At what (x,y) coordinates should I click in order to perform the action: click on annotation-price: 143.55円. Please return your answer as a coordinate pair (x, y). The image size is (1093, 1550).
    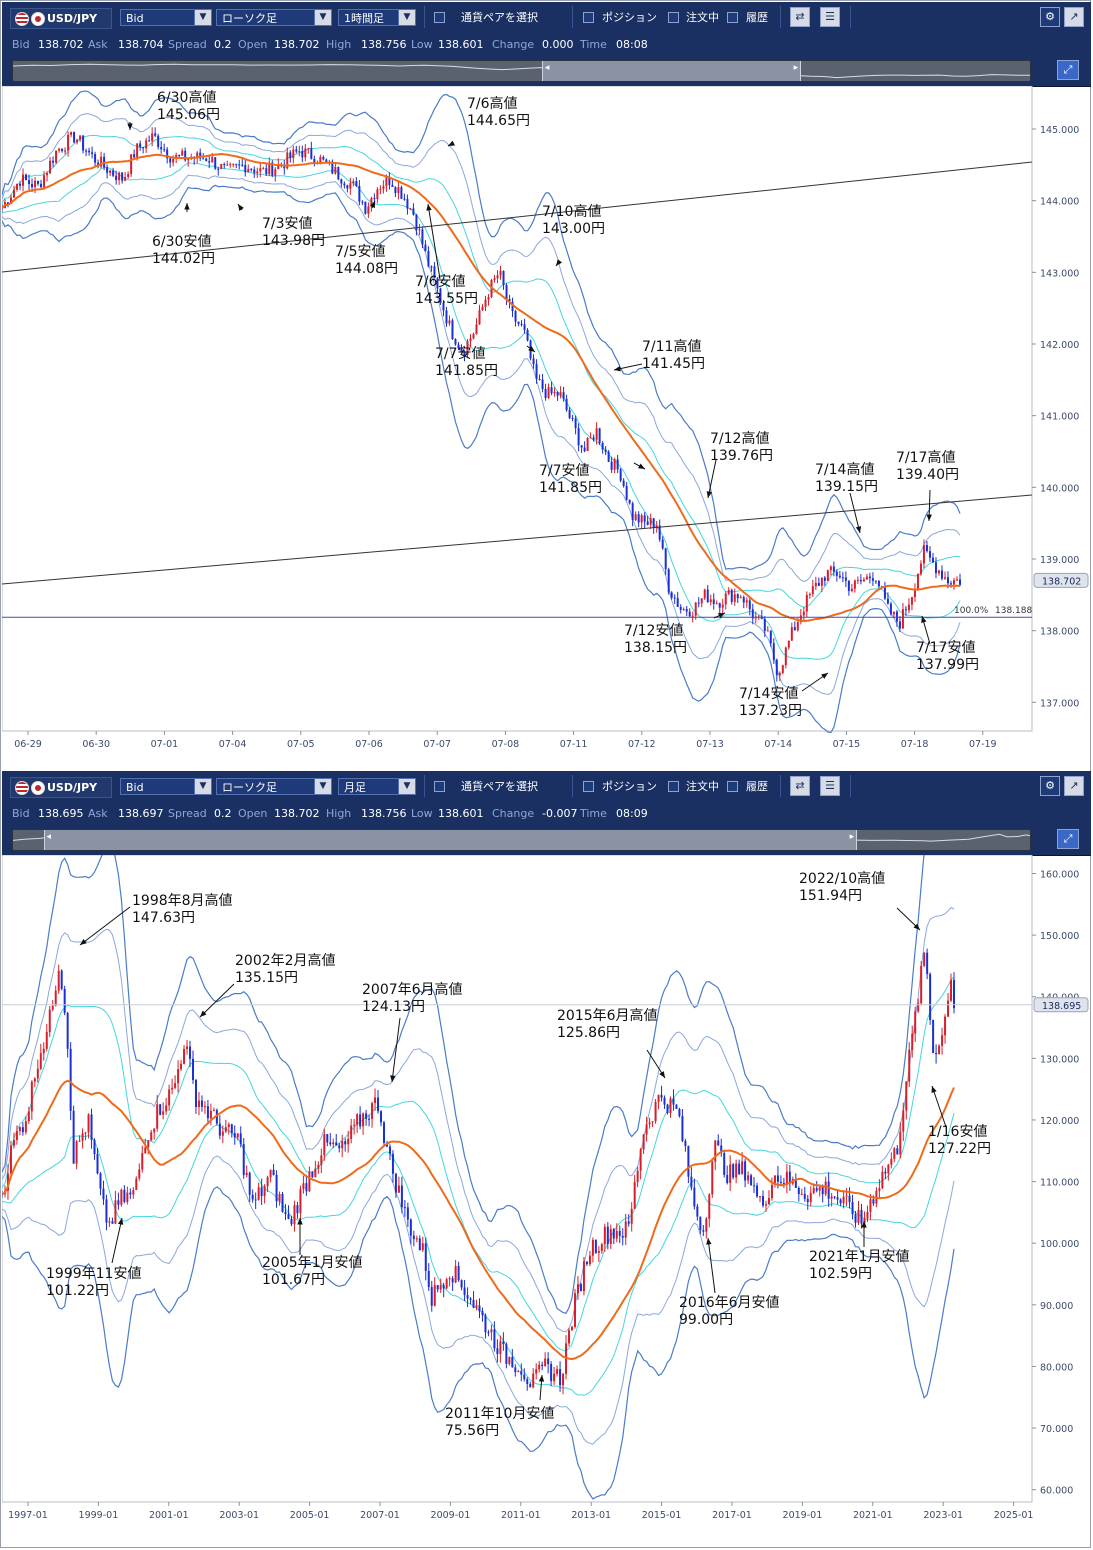
    Looking at the image, I should click on (446, 299).